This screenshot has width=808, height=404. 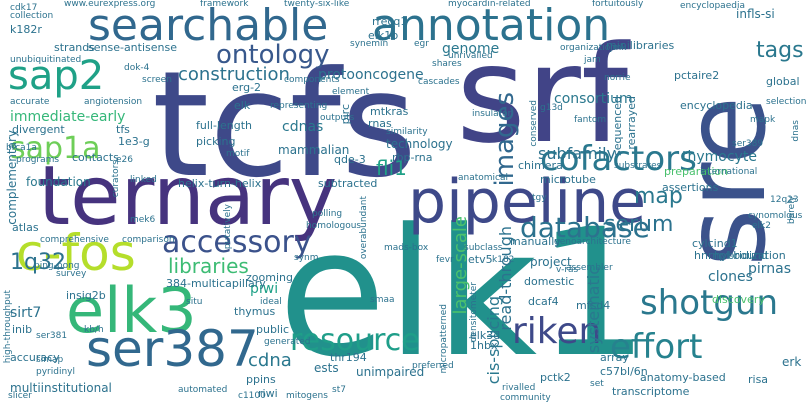 What do you see at coordinates (390, 21) in the screenshot?
I see `cloud-word: rrecq1` at bounding box center [390, 21].